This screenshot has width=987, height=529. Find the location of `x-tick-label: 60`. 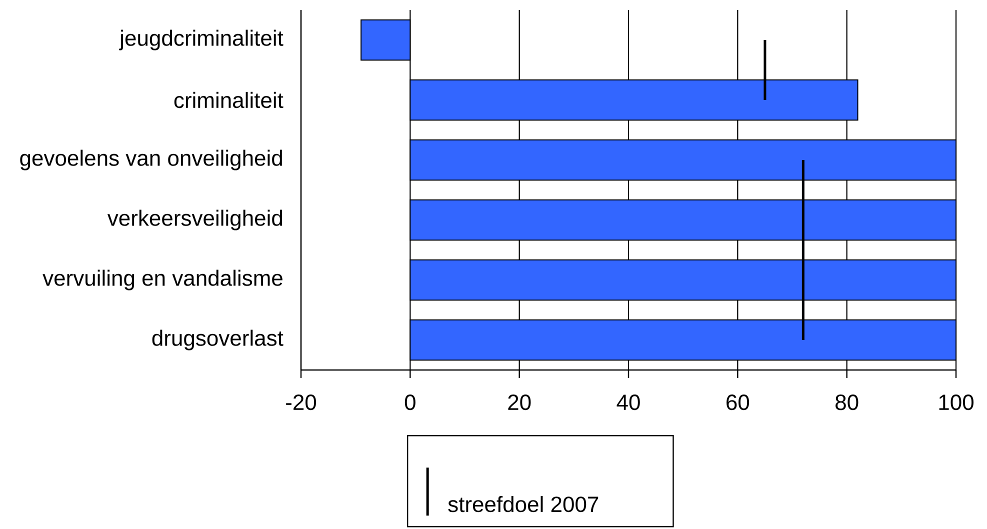

x-tick-label: 60 is located at coordinates (738, 402).